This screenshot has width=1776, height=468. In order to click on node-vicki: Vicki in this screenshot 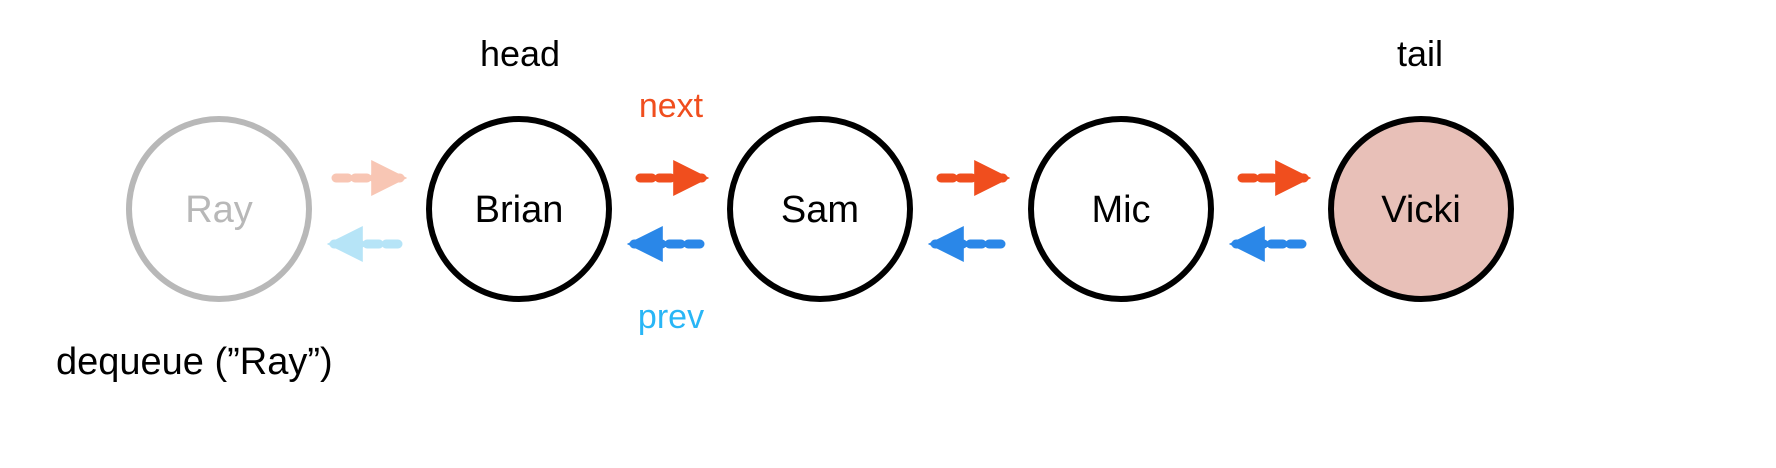, I will do `click(1421, 209)`.